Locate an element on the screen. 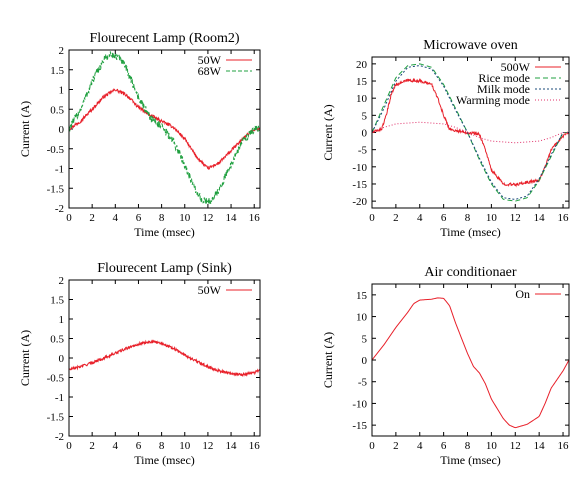 The width and height of the screenshot is (583, 478). chart-title: Air conditionaer is located at coordinates (470, 272).